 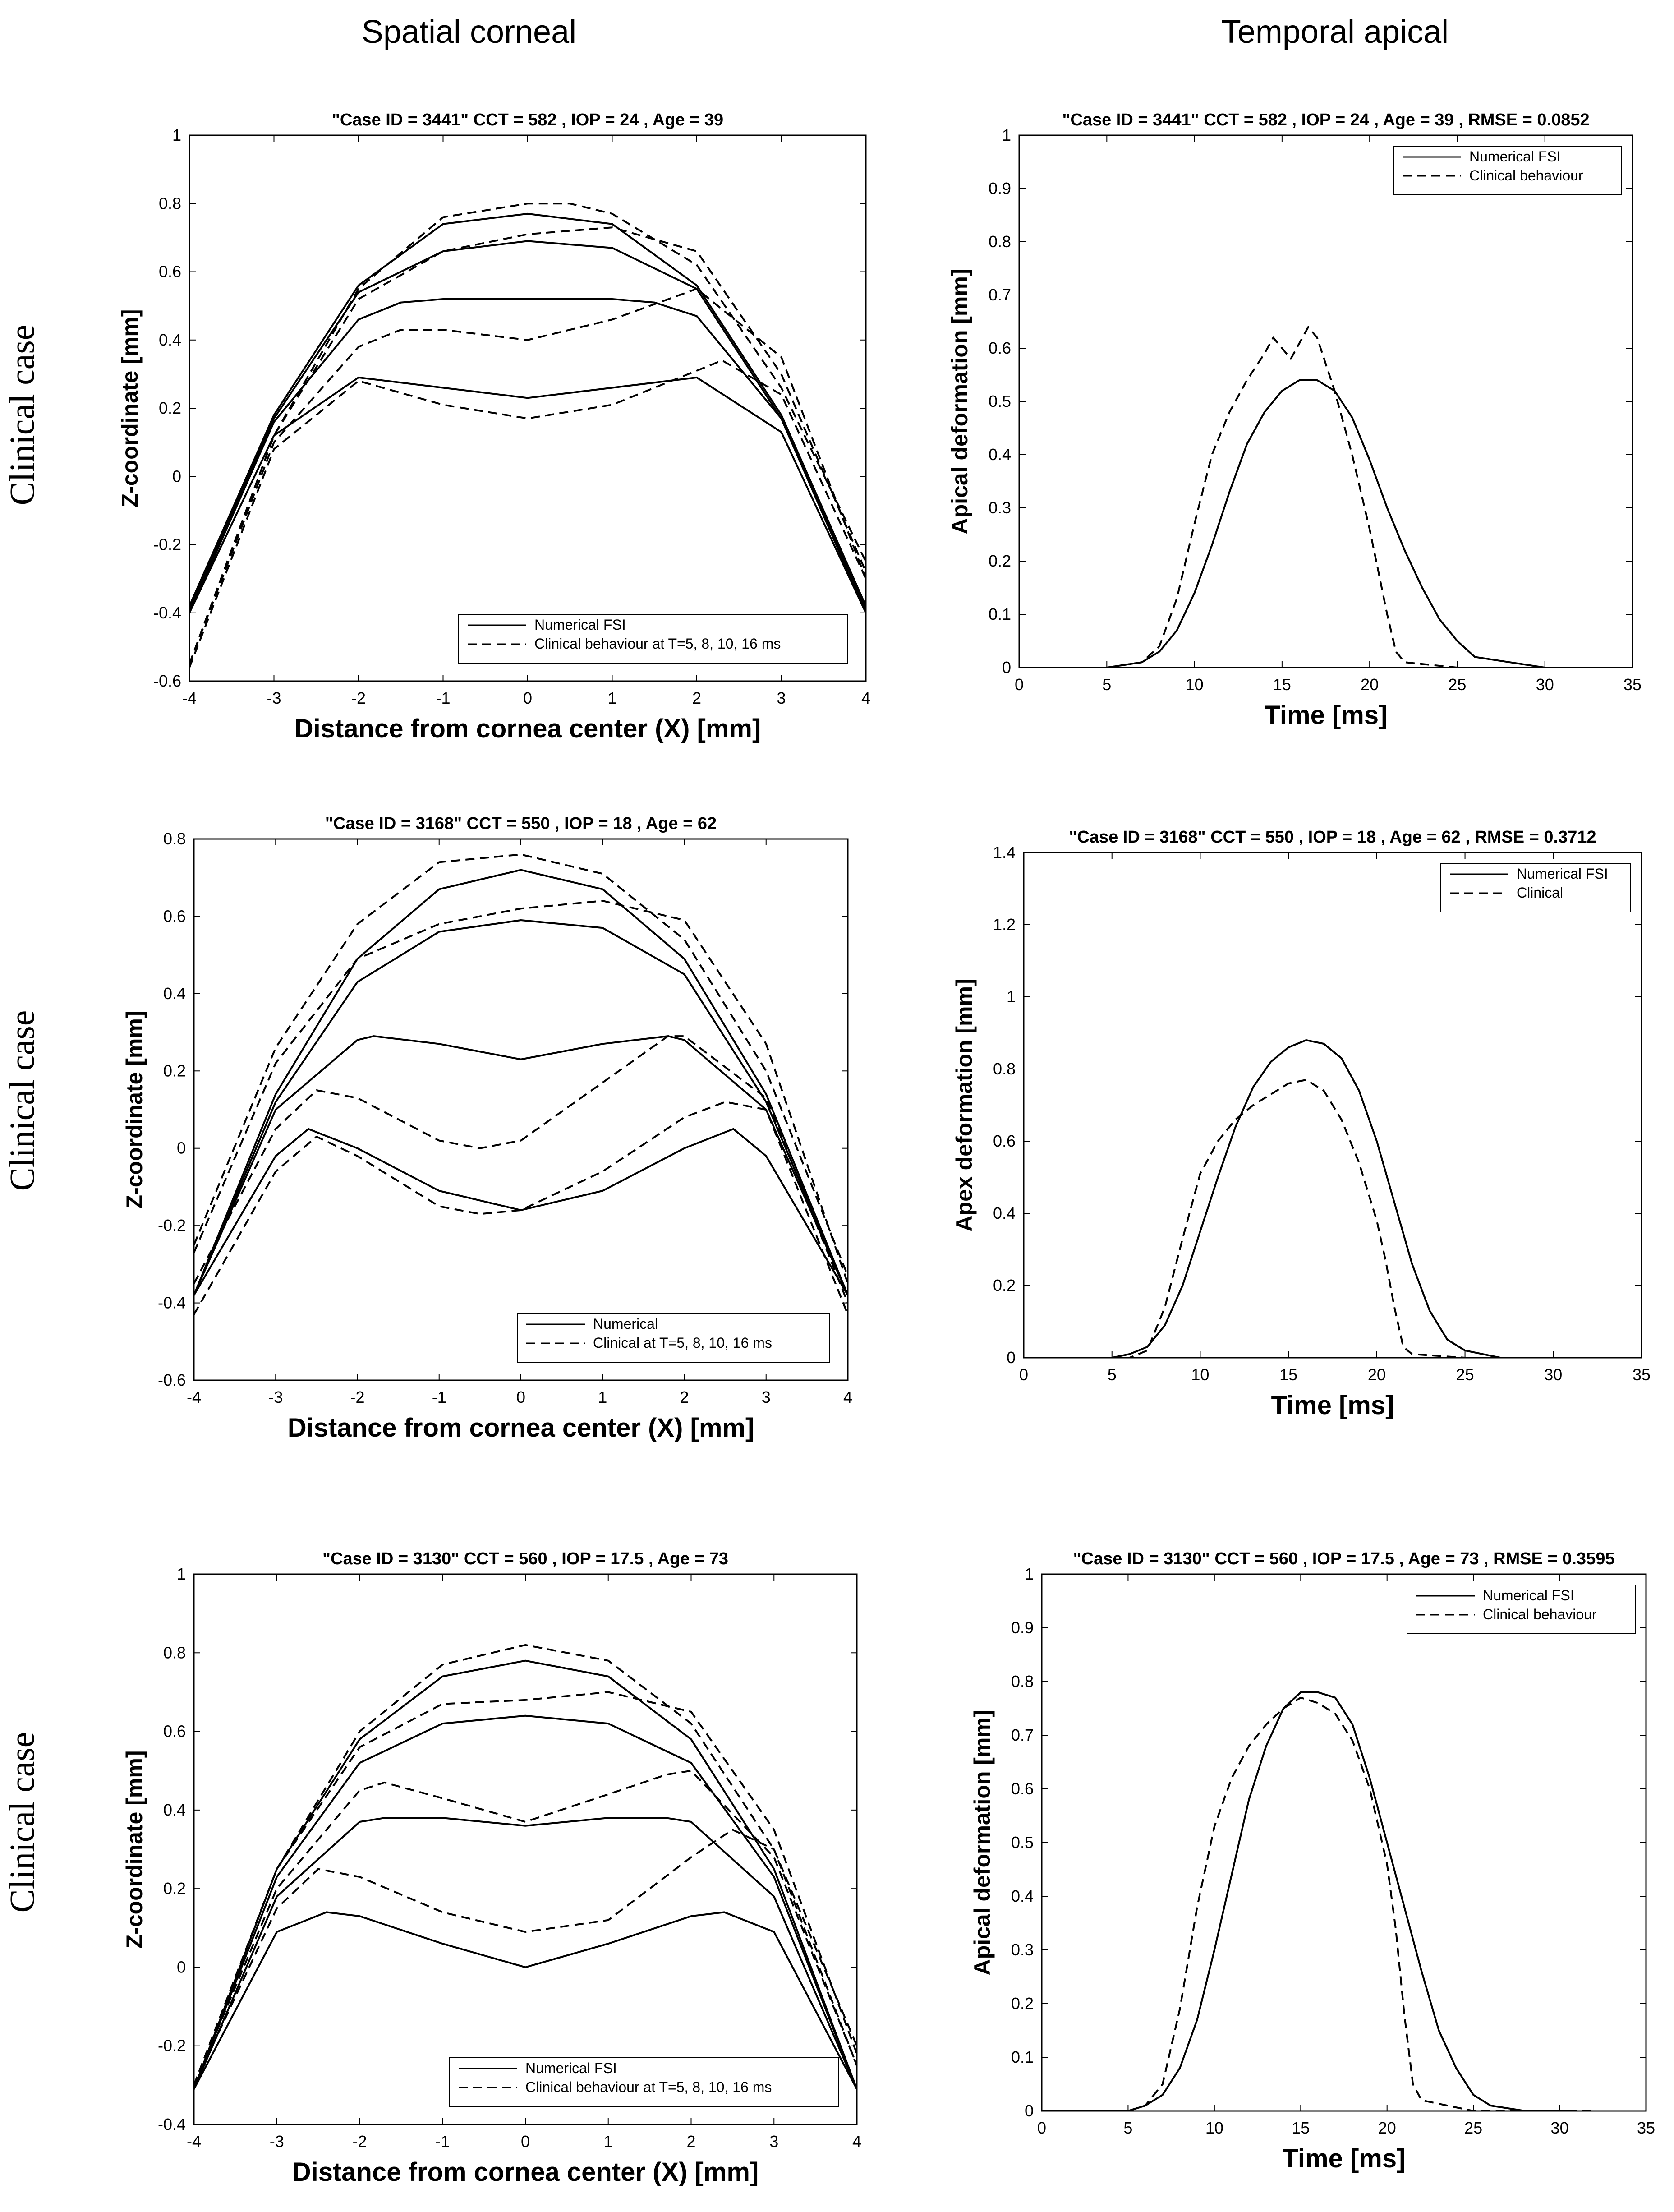 I want to click on y-tick-label: 0.9, so click(x=1000, y=188).